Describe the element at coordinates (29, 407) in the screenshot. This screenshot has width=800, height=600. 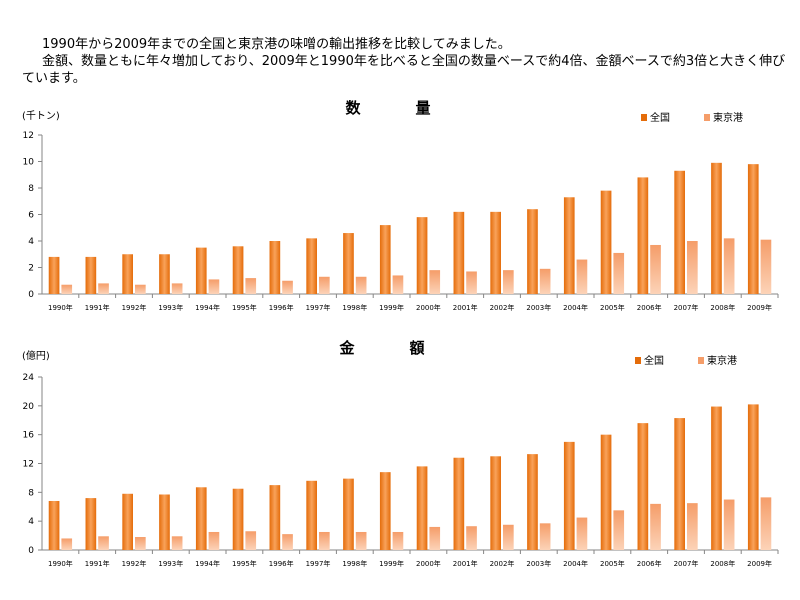
I see `y-tick-label: 20` at that location.